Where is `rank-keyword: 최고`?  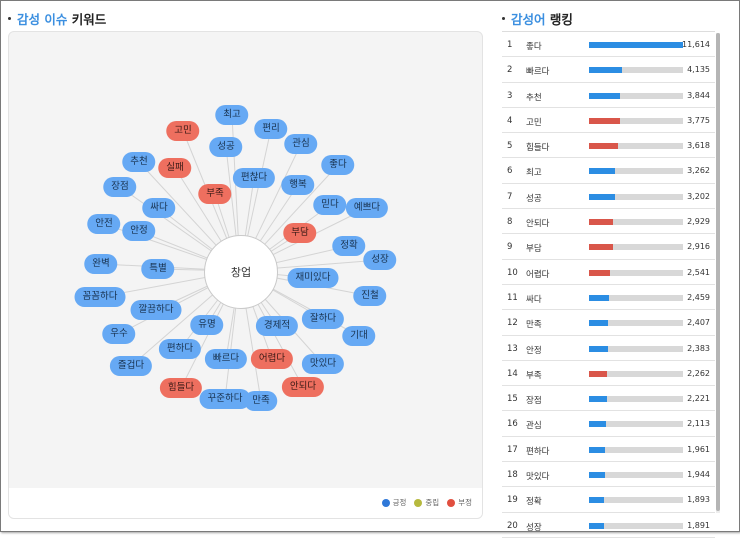 rank-keyword: 최고 is located at coordinates (534, 173).